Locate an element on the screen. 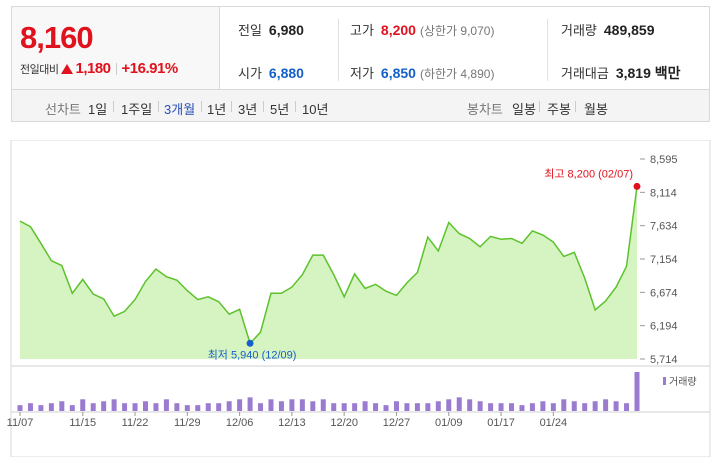  stat-value: 6,850 is located at coordinates (398, 73).